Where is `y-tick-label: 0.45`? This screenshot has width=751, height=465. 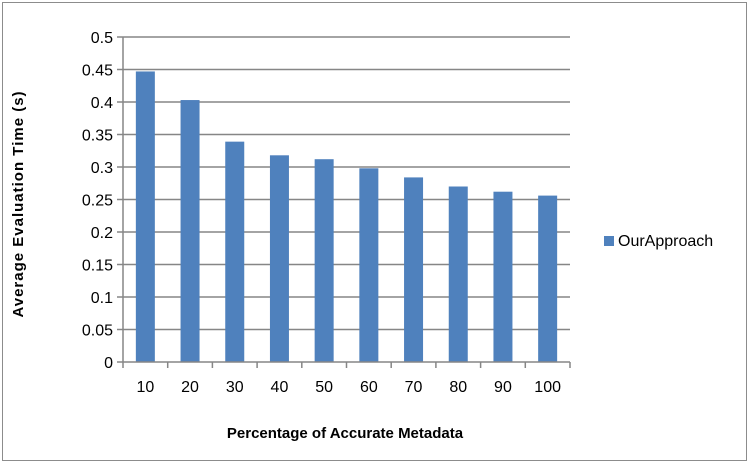 y-tick-label: 0.45 is located at coordinates (97, 71).